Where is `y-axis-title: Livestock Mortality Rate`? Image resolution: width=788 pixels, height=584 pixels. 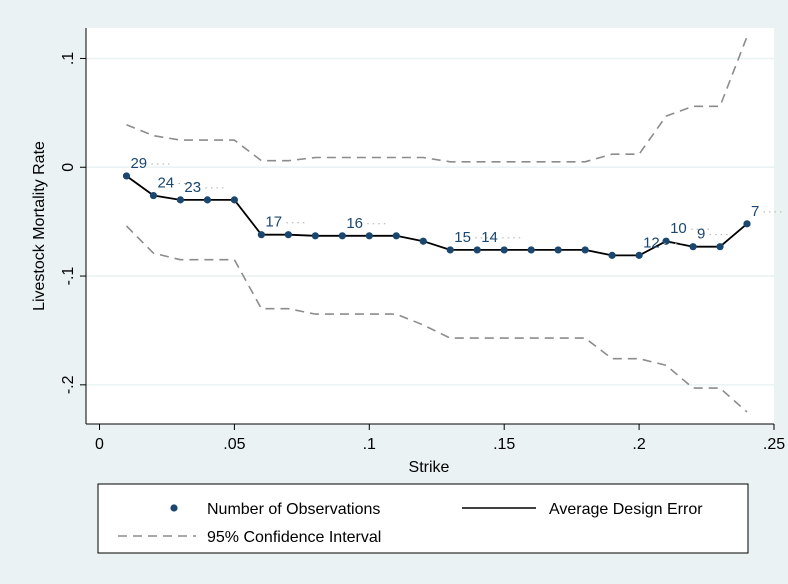 y-axis-title: Livestock Mortality Rate is located at coordinates (39, 226).